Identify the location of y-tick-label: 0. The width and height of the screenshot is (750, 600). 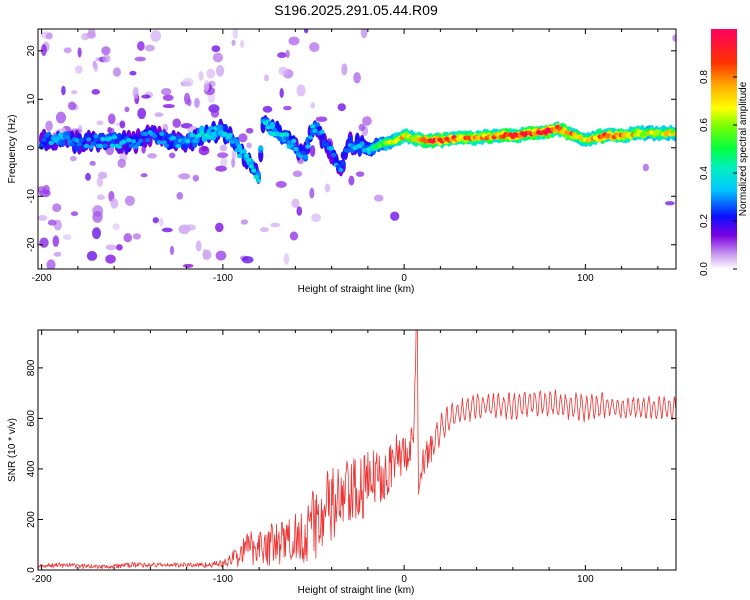
(31, 570).